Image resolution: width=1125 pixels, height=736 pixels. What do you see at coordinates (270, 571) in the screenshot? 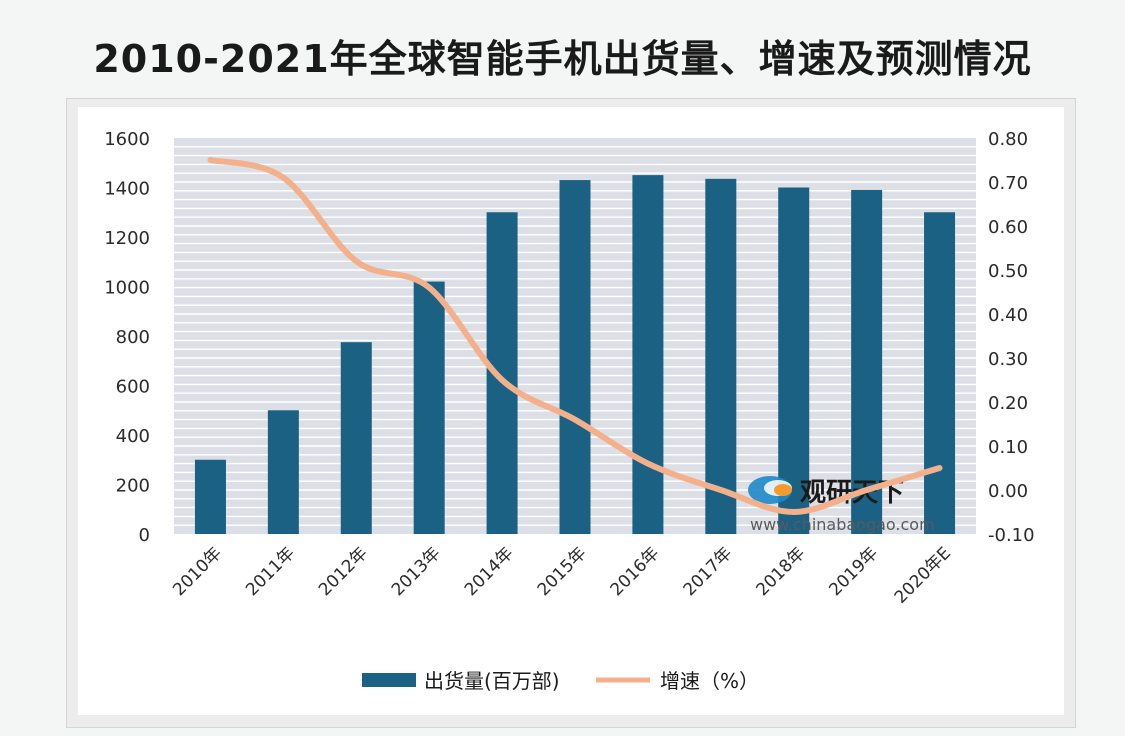
I see `x-tick: 2011年` at bounding box center [270, 571].